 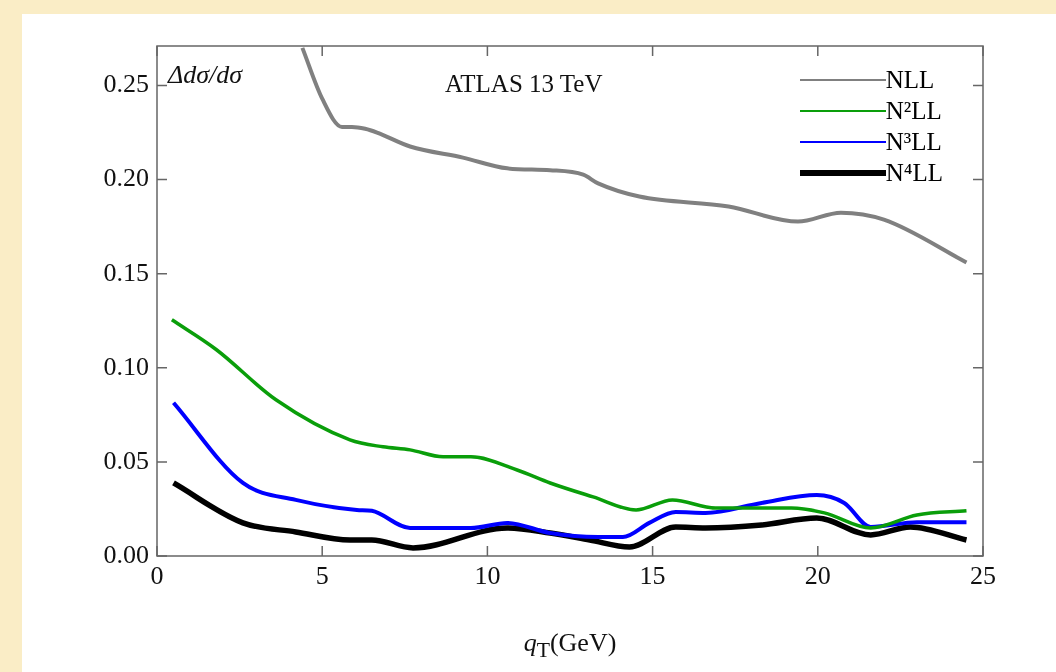 I want to click on x-axis-title: q$_{T}$(GeV), so click(x=570, y=646).